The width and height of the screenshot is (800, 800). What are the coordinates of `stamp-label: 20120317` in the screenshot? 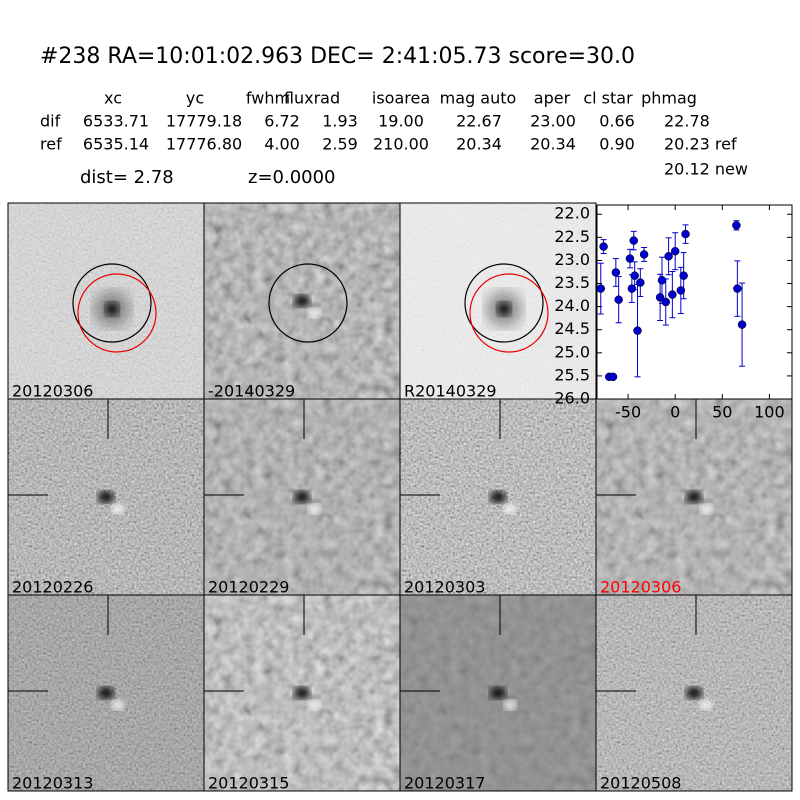 It's located at (444, 783).